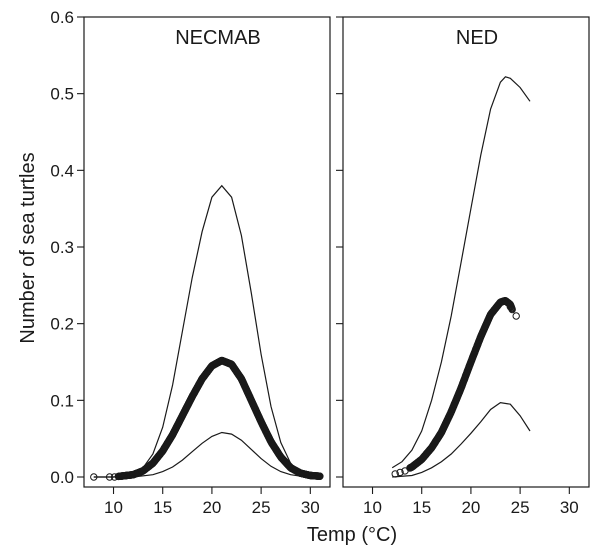 Image resolution: width=599 pixels, height=549 pixels. Describe the element at coordinates (62, 400) in the screenshot. I see `y-tick-label: 0.1` at that location.